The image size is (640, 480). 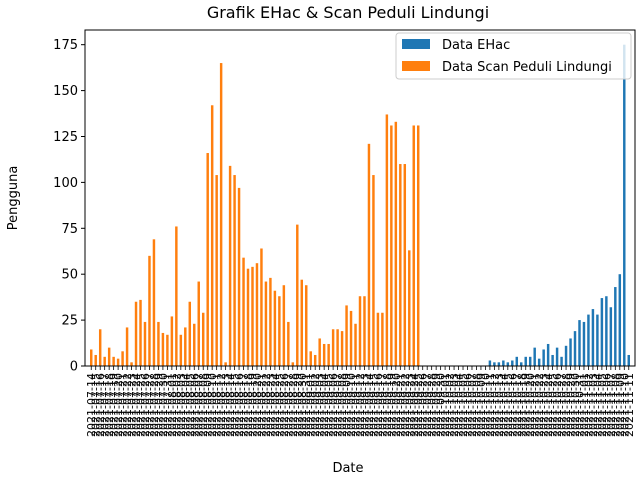 I want to click on x-tick-label: 2021-09-17, so click(x=382, y=405).